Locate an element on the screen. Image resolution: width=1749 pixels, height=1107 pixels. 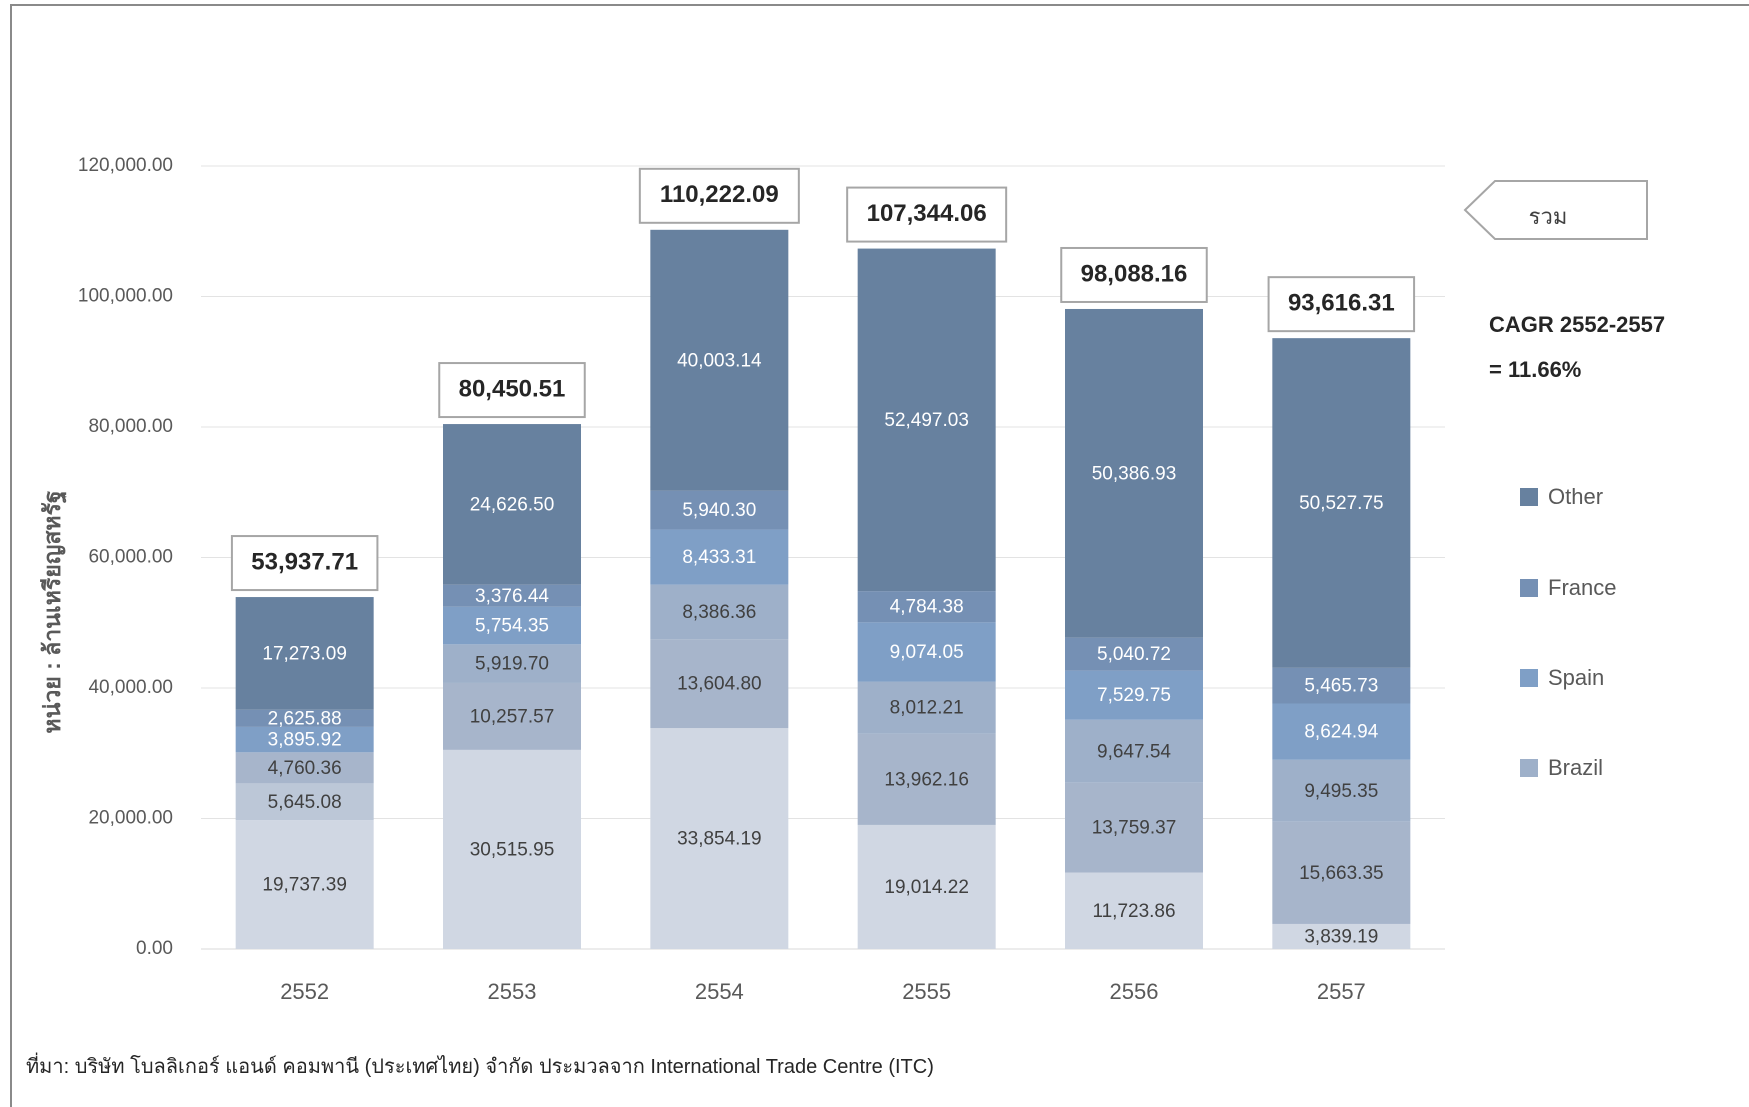
x-axis-tick-labels: 2552 2553 2554 2555 2556 2557 is located at coordinates (823, 991).